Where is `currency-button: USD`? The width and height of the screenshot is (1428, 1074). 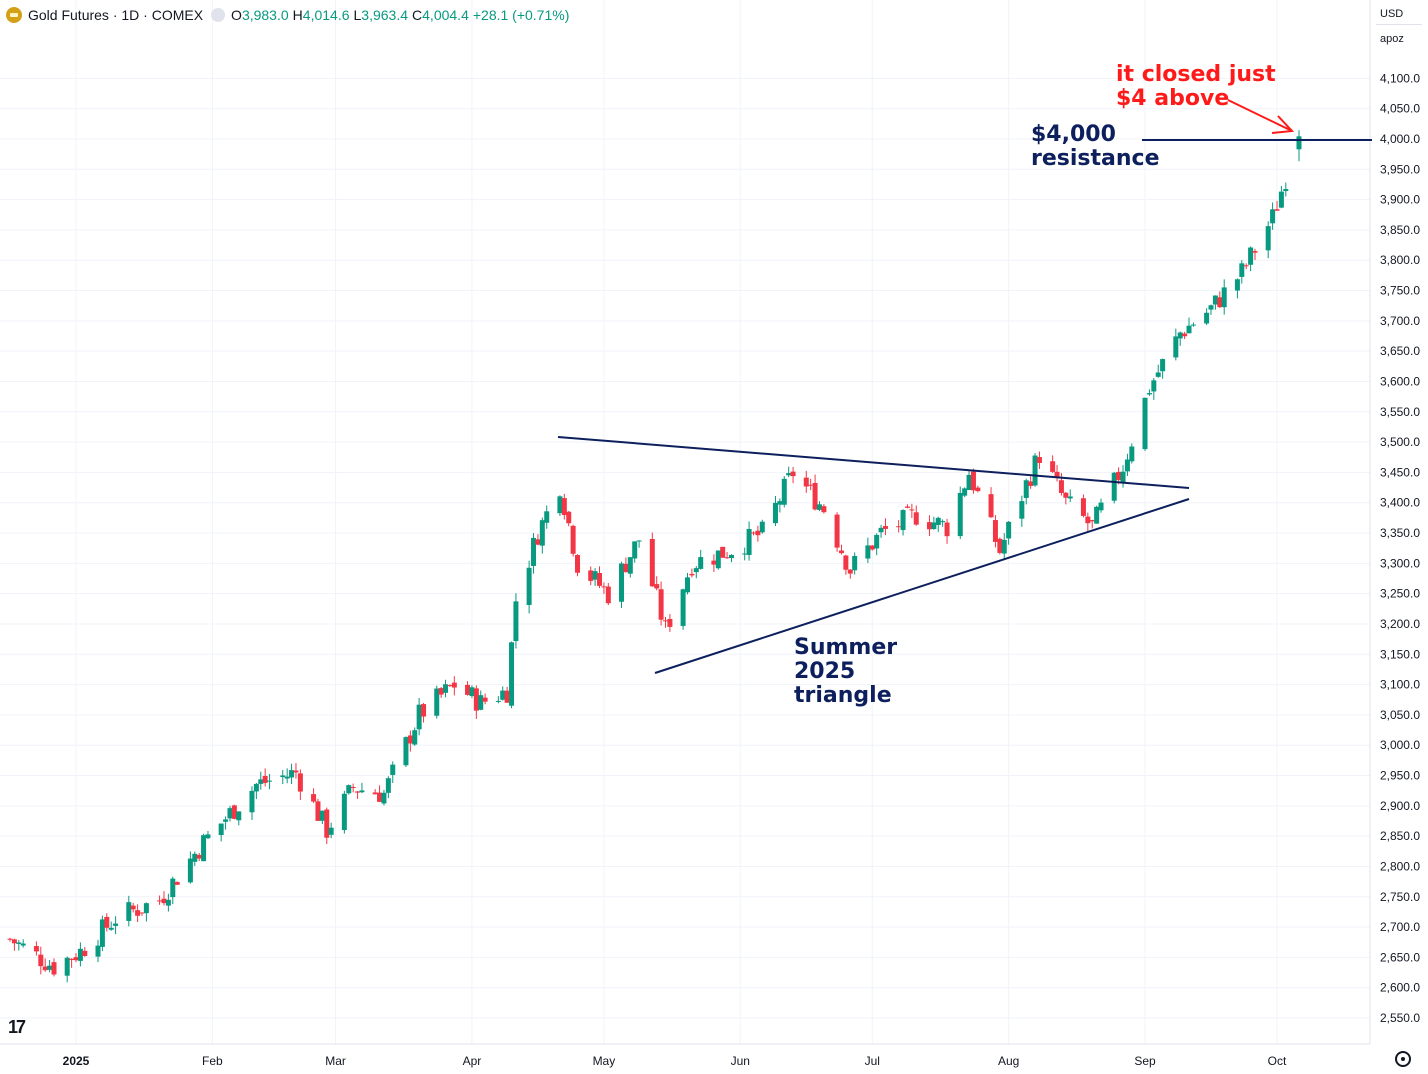 currency-button: USD is located at coordinates (1399, 14).